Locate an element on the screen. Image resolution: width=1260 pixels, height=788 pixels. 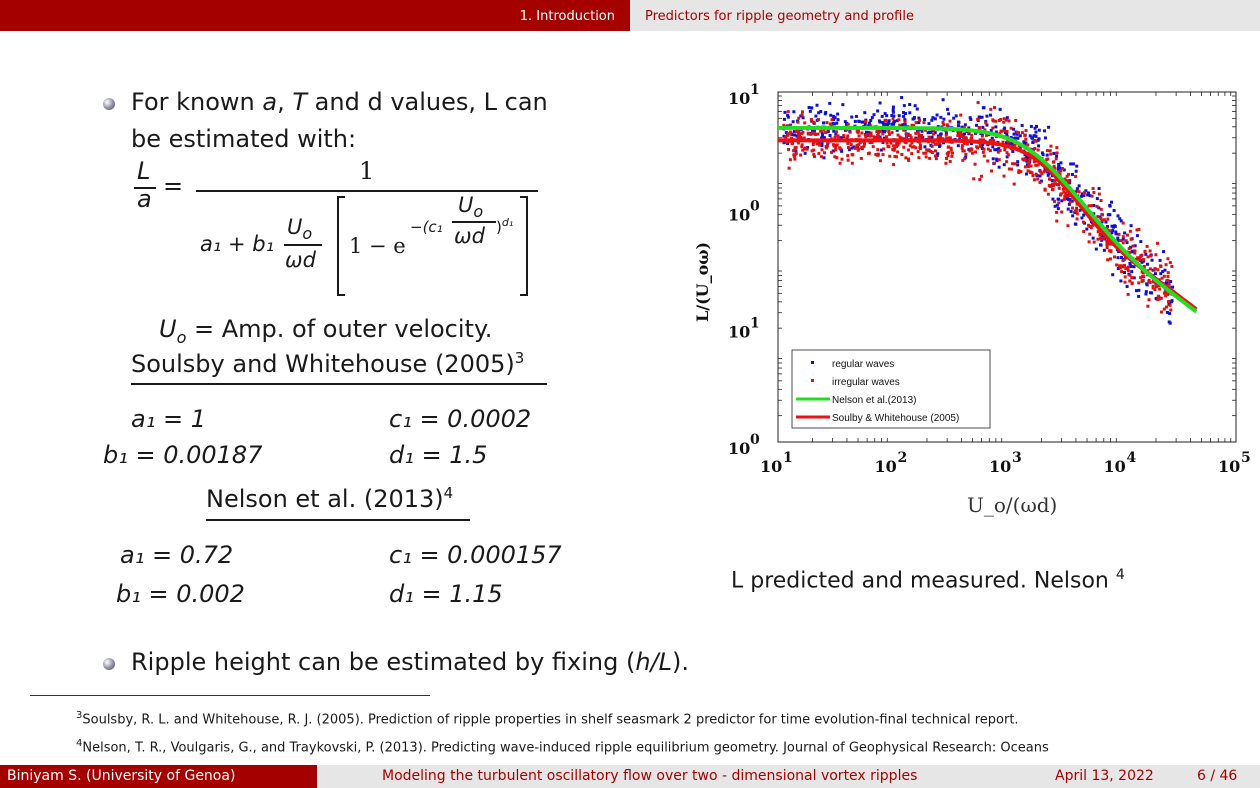
header-section: 1. Introduction is located at coordinates (567, 16).